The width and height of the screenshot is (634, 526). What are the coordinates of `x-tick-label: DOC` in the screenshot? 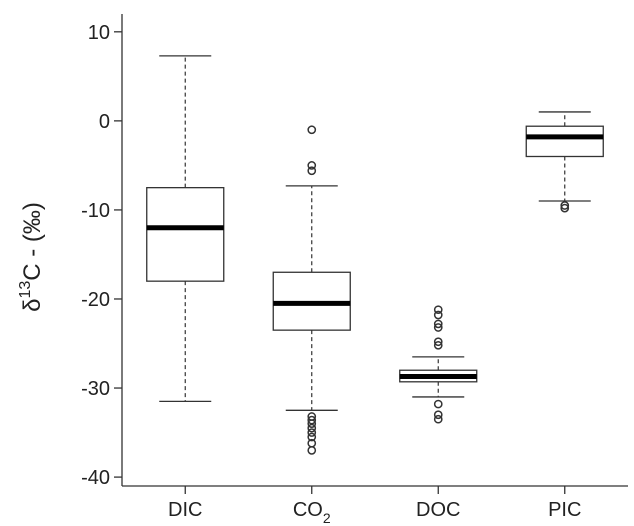 It's located at (438, 510).